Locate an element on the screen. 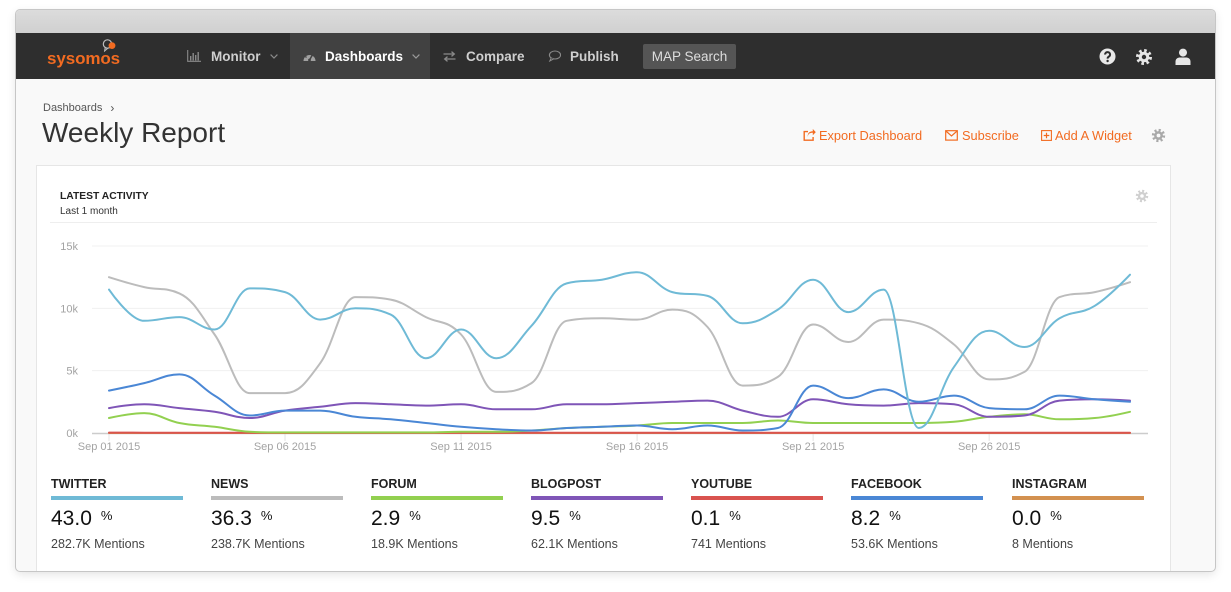 This screenshot has width=1231, height=592. nav-dashboards-label: Dashboards is located at coordinates (364, 56).